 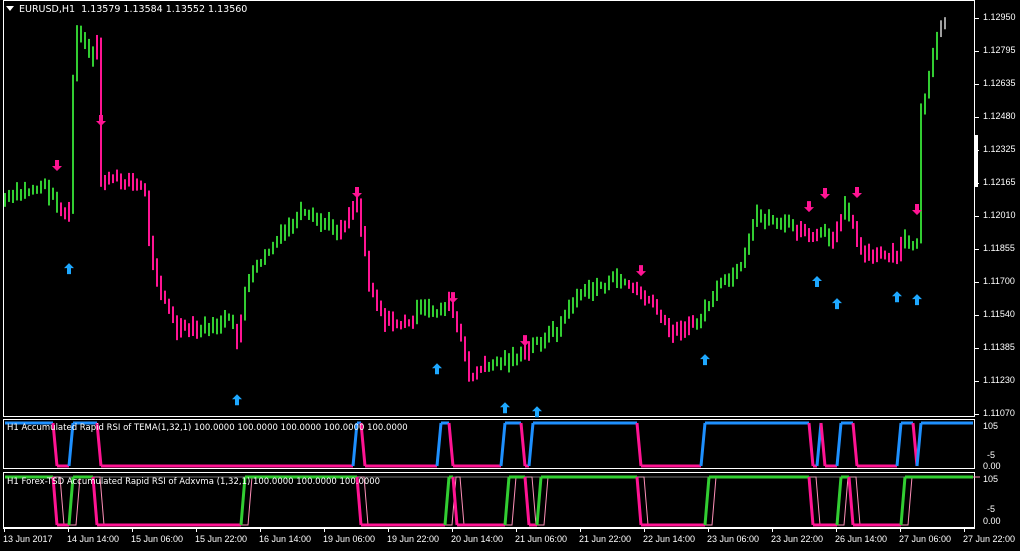 I want to click on time-axis-label: 23 Jun 22:00, so click(x=797, y=539).